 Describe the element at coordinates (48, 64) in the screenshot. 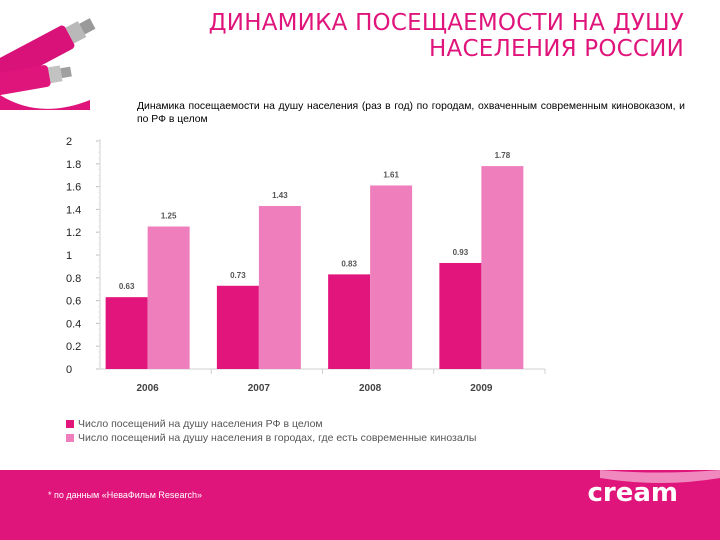

I see `paint-tube-illustration` at that location.